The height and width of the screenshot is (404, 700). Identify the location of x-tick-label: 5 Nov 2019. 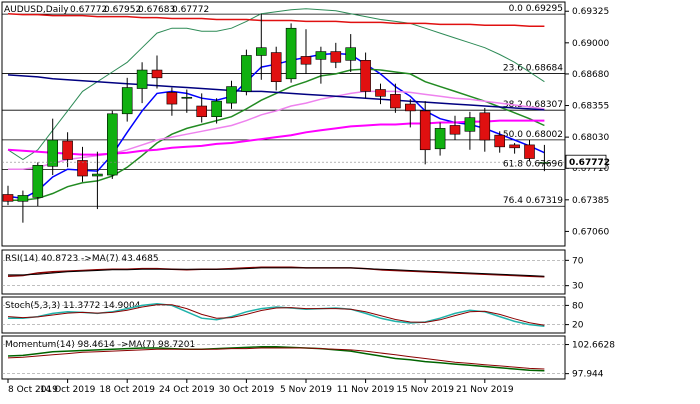
(306, 390).